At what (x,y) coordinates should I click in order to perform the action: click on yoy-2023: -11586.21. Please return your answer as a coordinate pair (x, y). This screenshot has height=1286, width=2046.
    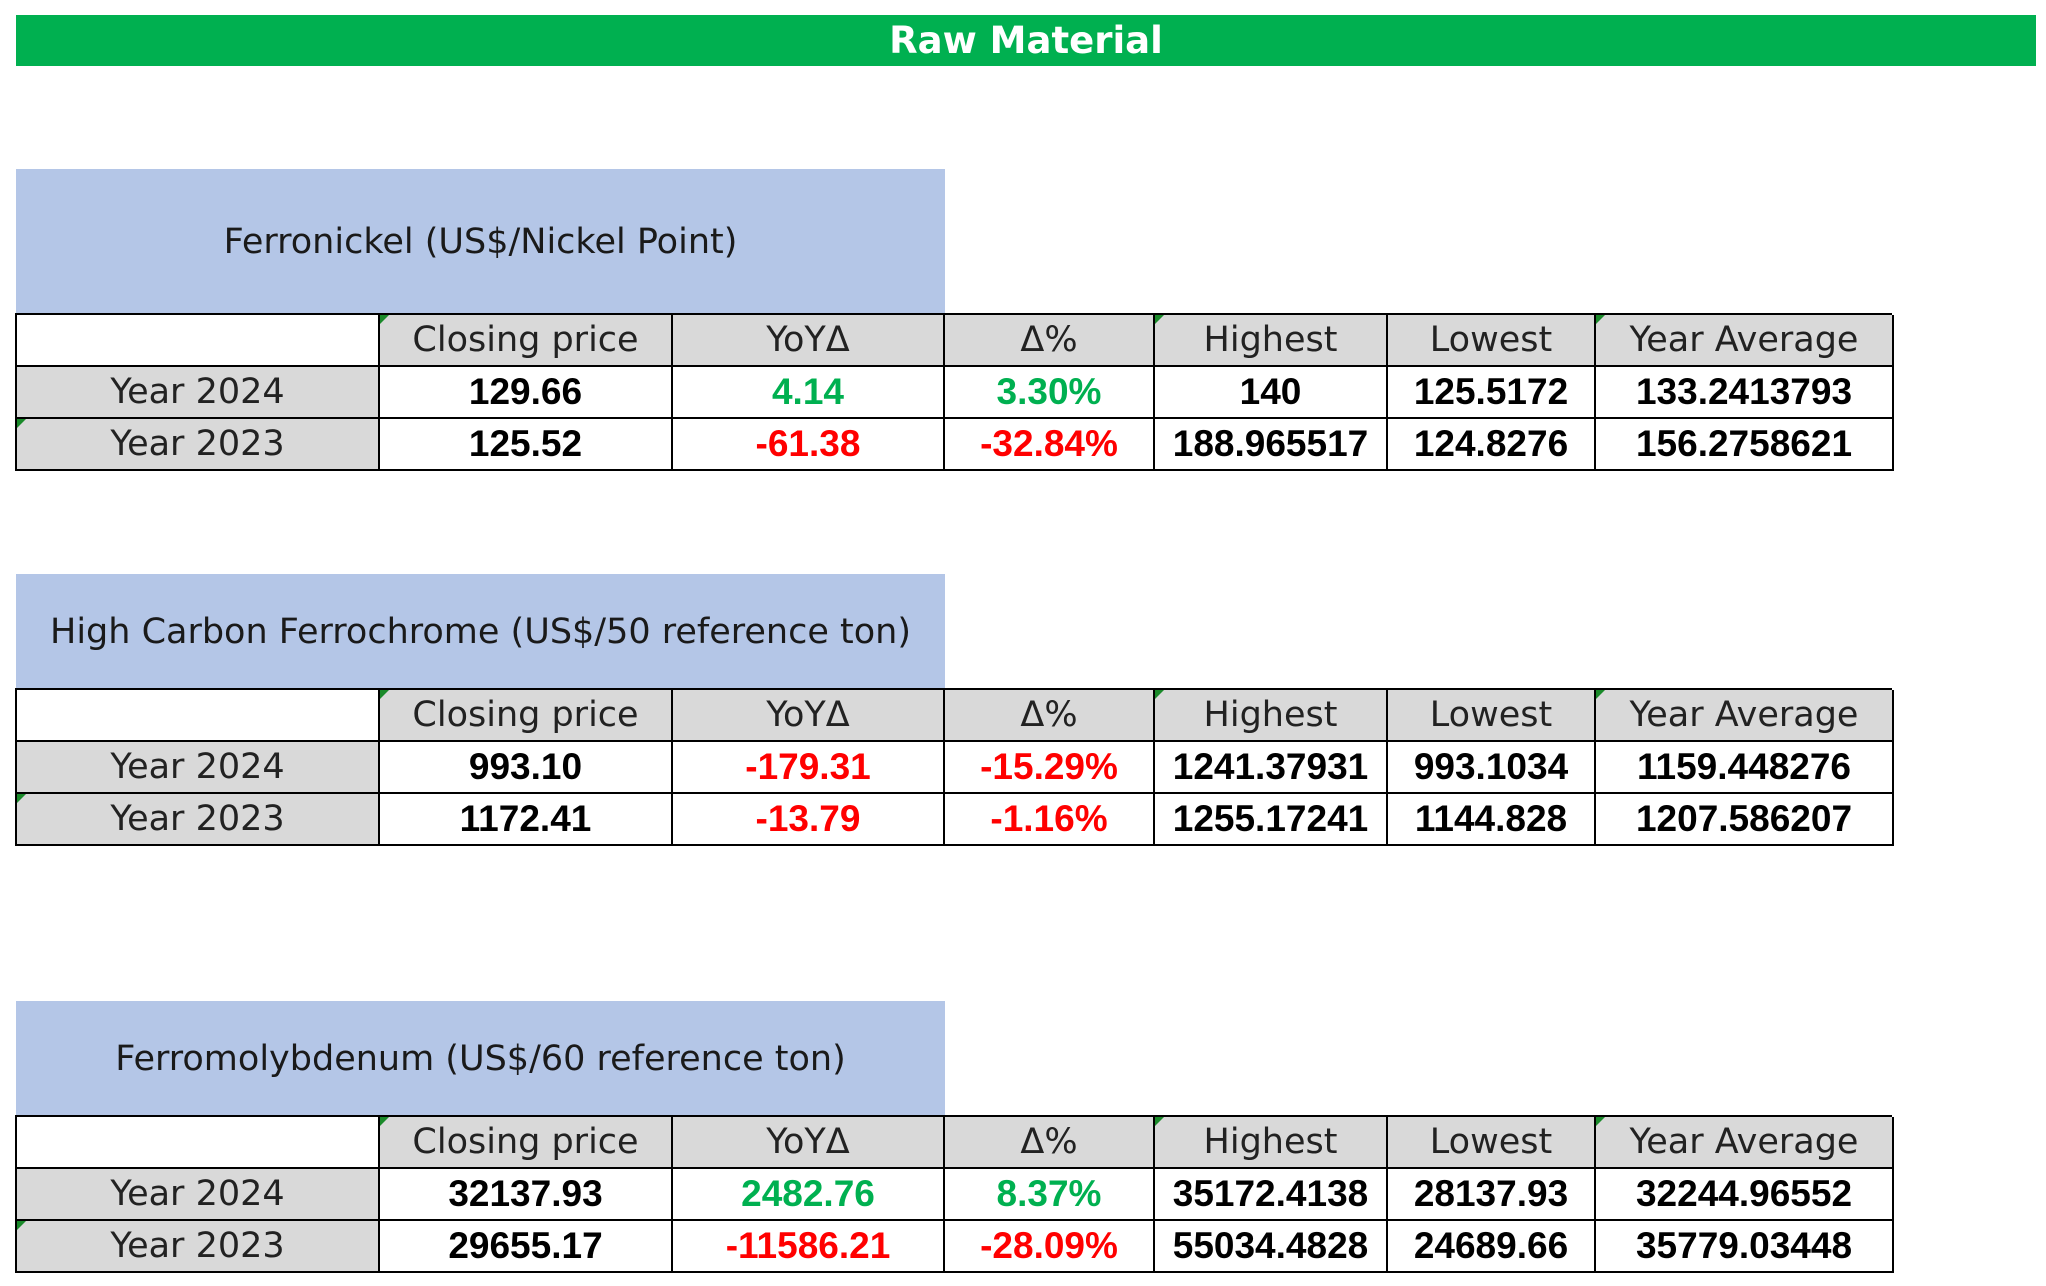
    Looking at the image, I should click on (809, 1247).